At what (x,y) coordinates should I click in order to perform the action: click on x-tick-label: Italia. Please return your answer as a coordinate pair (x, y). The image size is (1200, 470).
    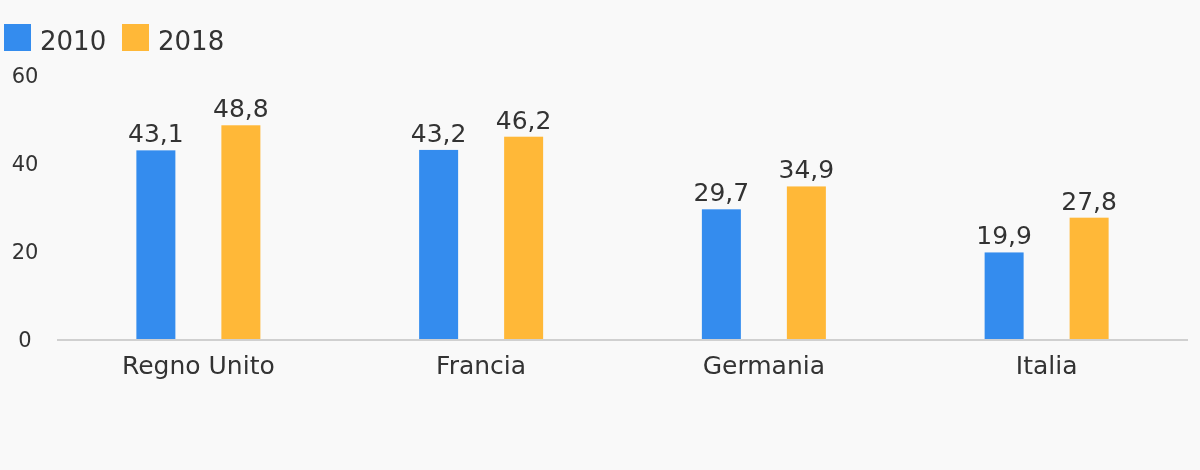
    Looking at the image, I should click on (1046, 365).